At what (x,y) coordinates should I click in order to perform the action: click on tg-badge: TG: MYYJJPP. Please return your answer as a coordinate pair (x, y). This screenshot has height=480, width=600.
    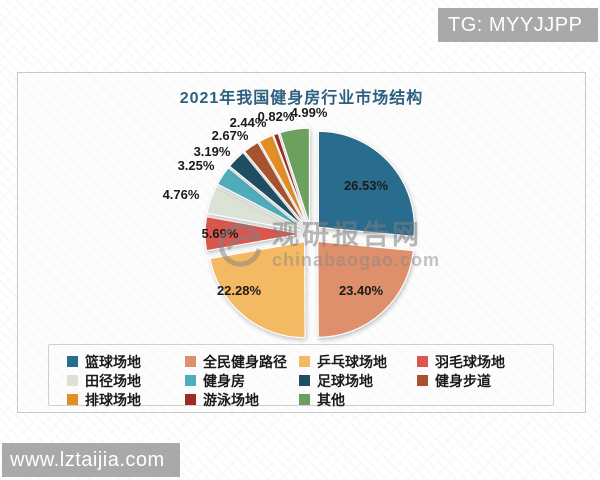
    Looking at the image, I should click on (518, 25).